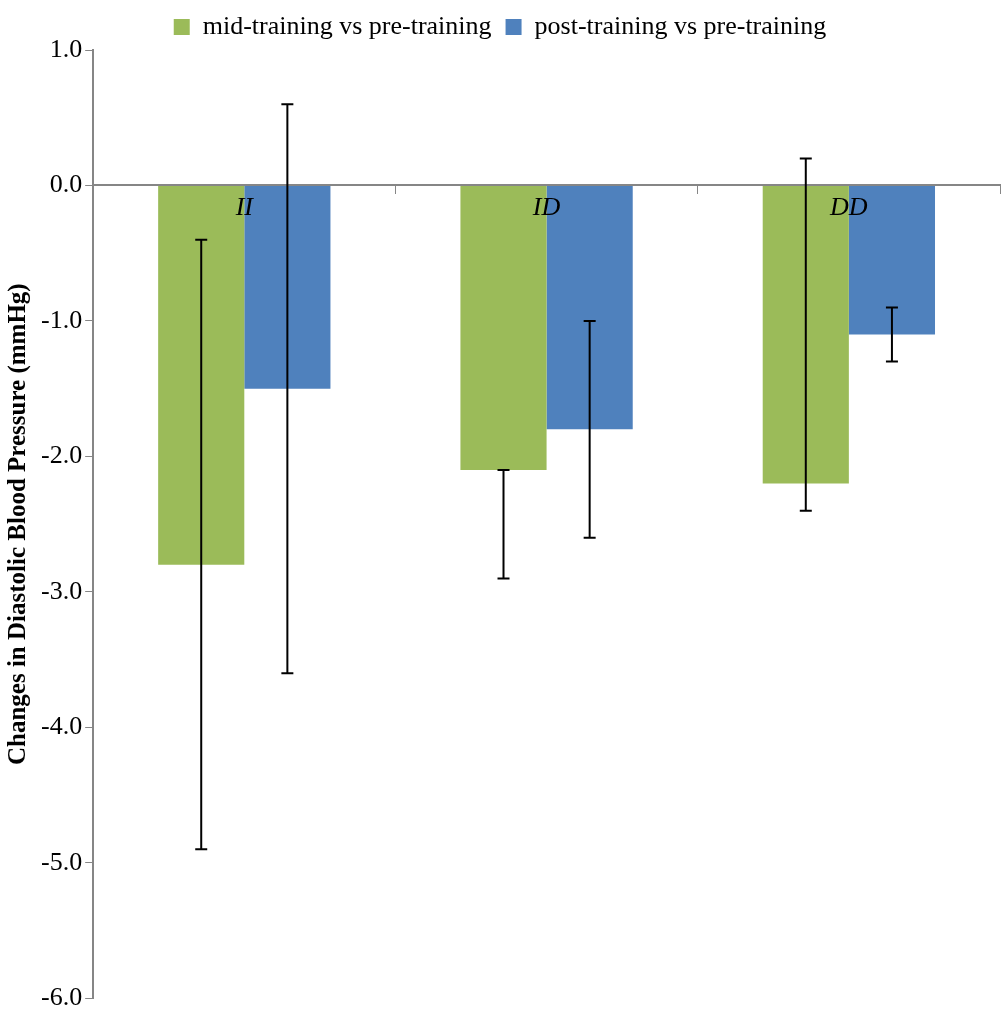 Image resolution: width=1002 pixels, height=1017 pixels. I want to click on y-tick-label: -4.0, so click(61, 726).